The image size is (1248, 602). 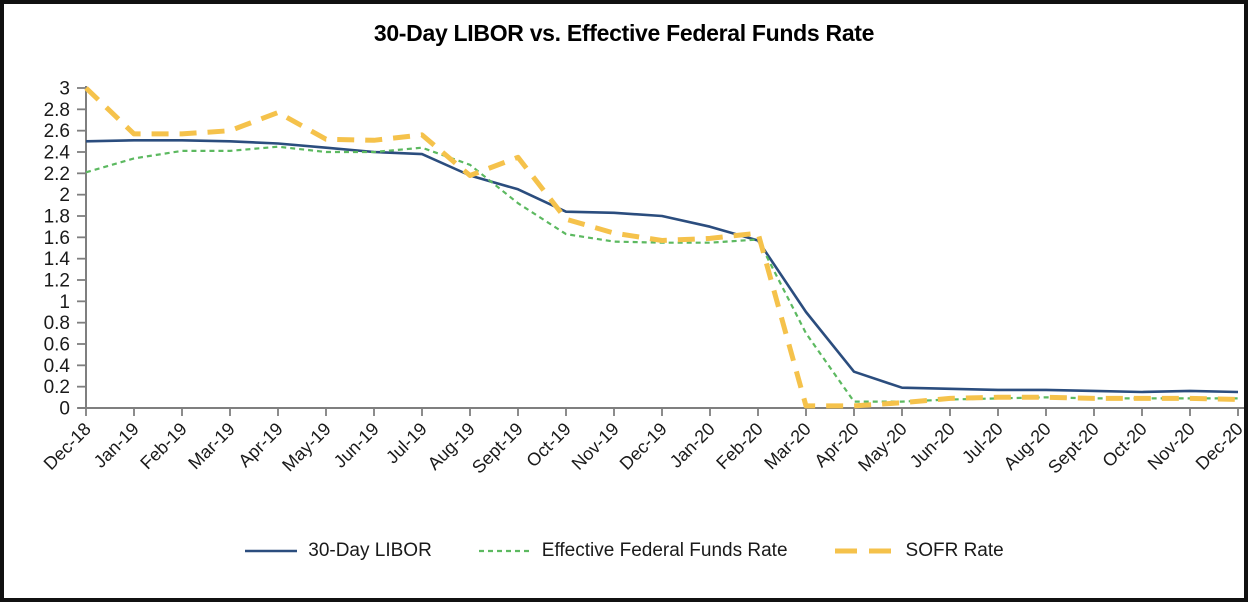 I want to click on effr-line-sample-icon, so click(x=504, y=551).